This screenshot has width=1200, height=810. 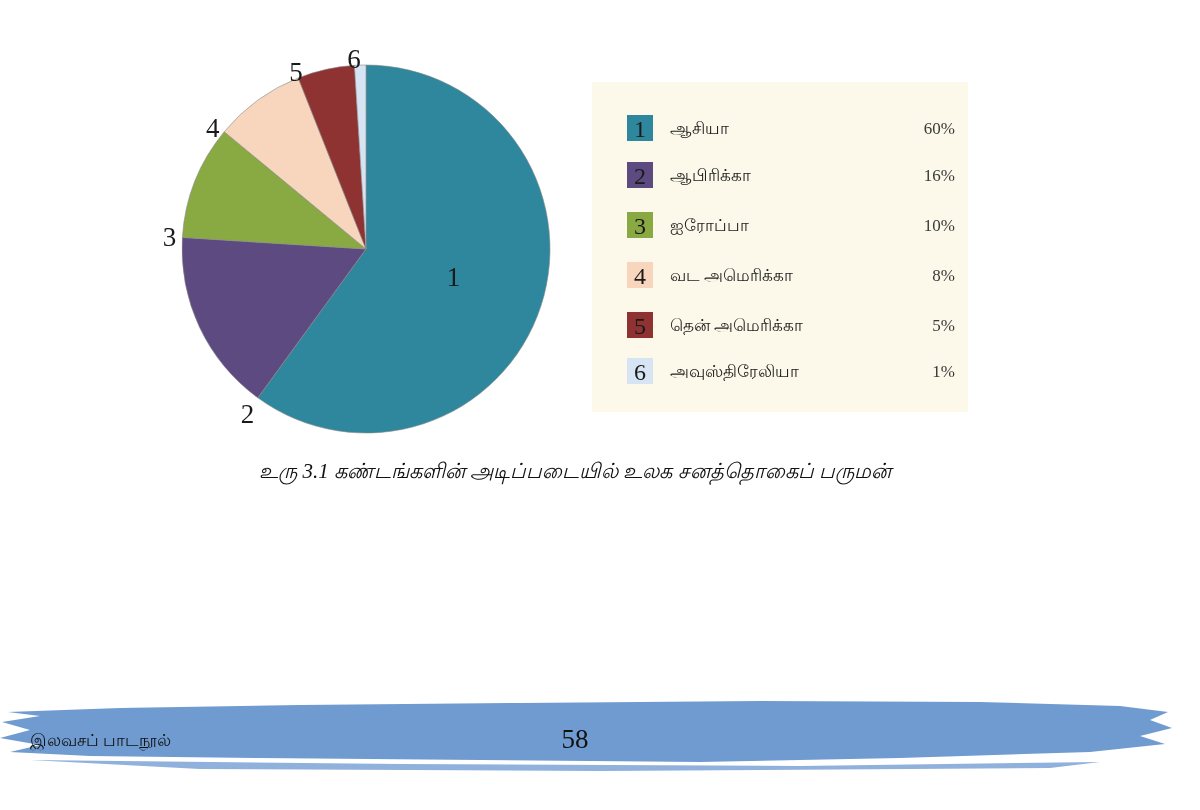 I want to click on data-label: 16%, so click(x=939, y=175).